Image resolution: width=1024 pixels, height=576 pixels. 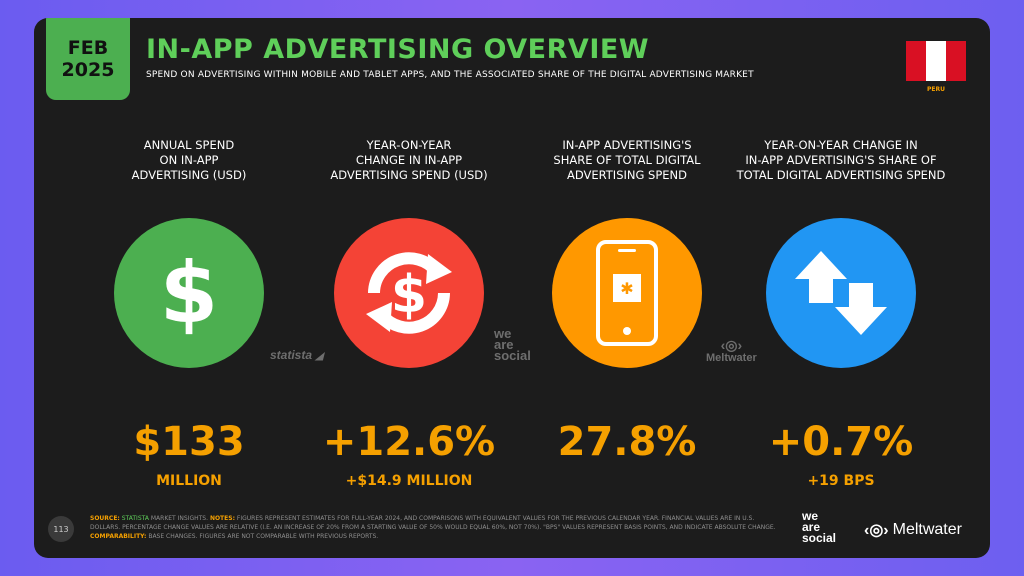 What do you see at coordinates (731, 350) in the screenshot?
I see `meltwater-watermark: ‹◎› Meltwater` at bounding box center [731, 350].